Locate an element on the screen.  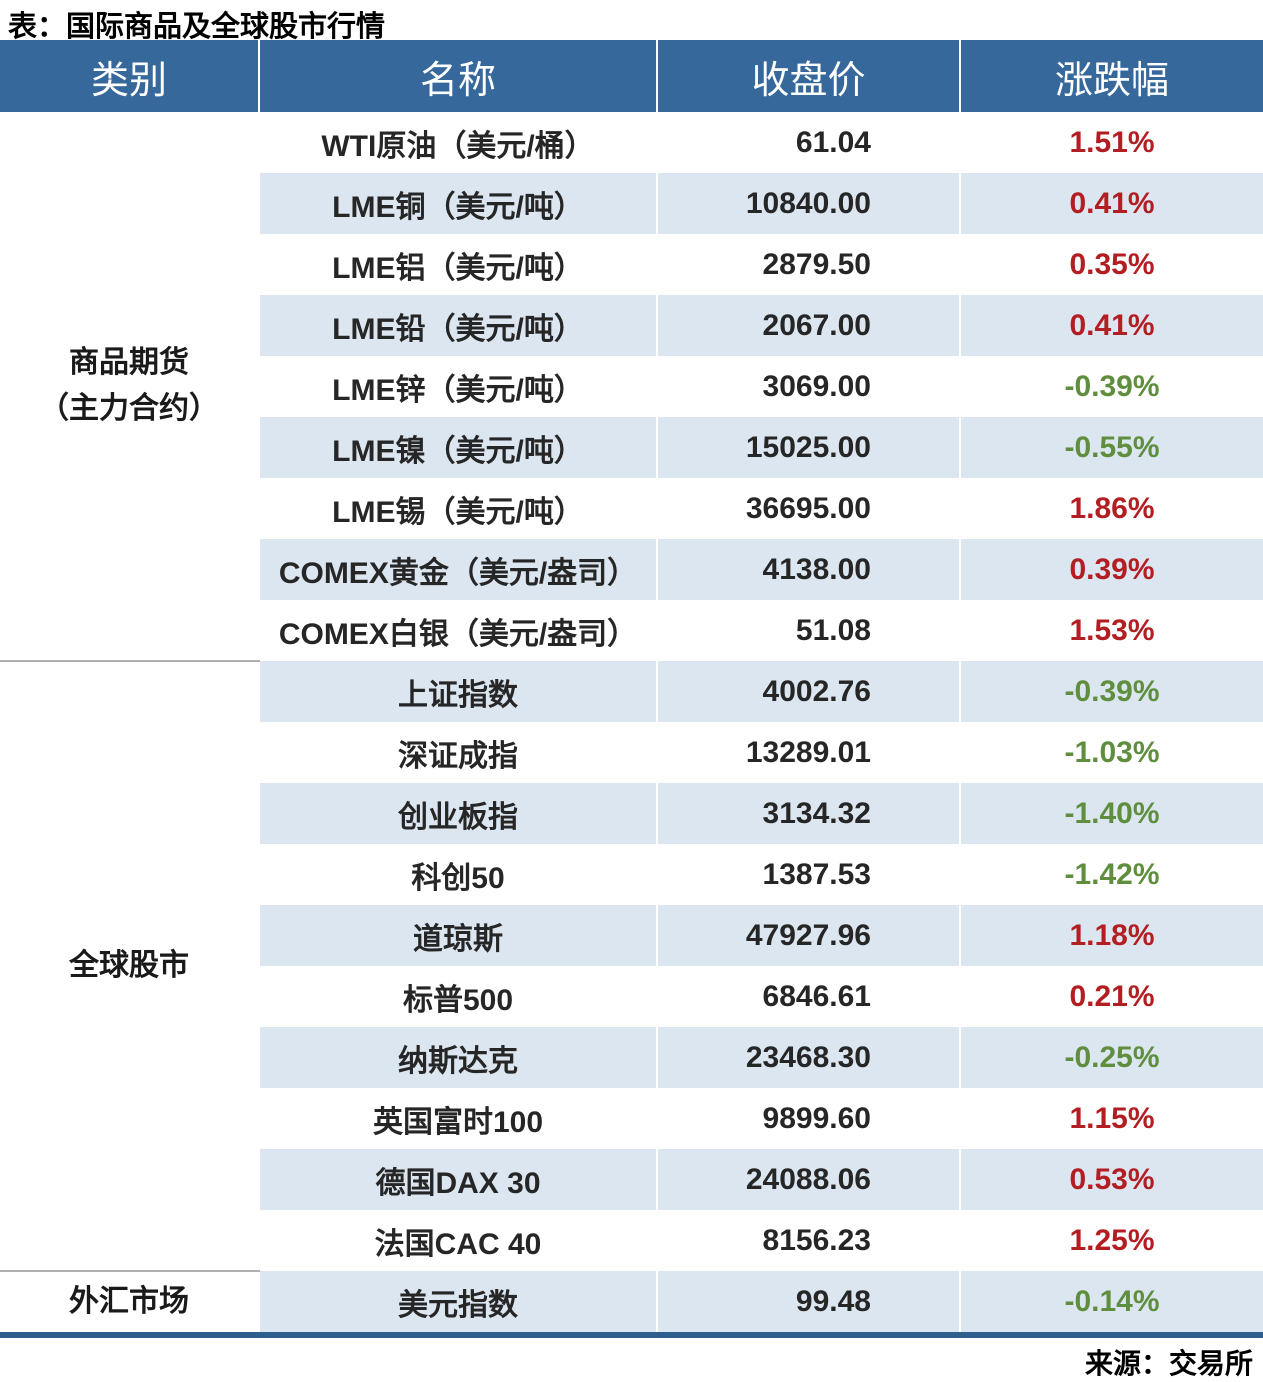
instrument-name: 创业板指 is located at coordinates (458, 813).